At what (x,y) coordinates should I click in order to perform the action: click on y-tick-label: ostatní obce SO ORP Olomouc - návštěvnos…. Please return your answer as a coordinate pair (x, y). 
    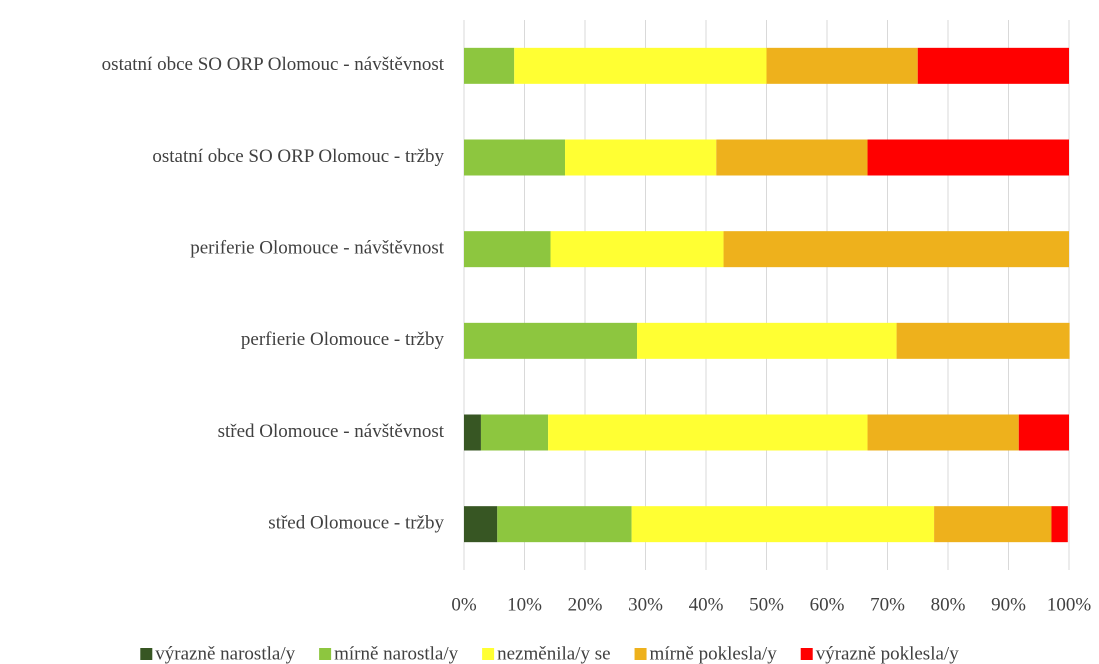
    Looking at the image, I should click on (273, 64).